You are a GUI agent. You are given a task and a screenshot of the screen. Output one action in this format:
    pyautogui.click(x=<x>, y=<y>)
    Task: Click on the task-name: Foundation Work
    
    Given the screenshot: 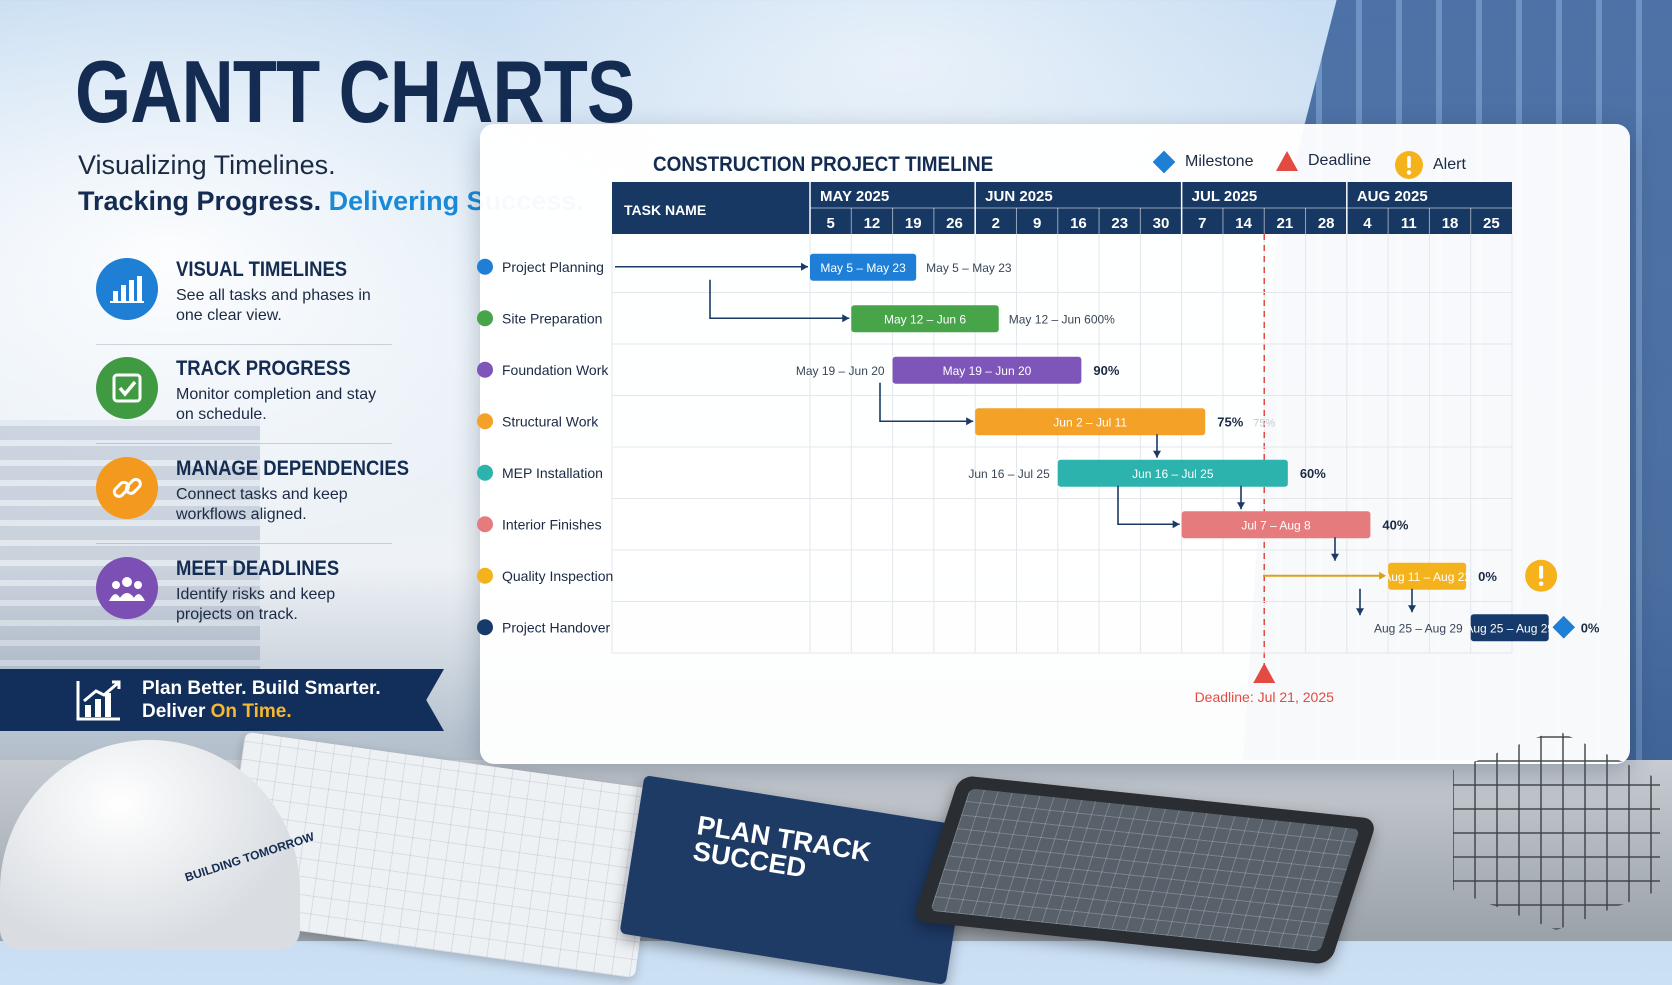 What is the action you would take?
    pyautogui.click(x=555, y=370)
    